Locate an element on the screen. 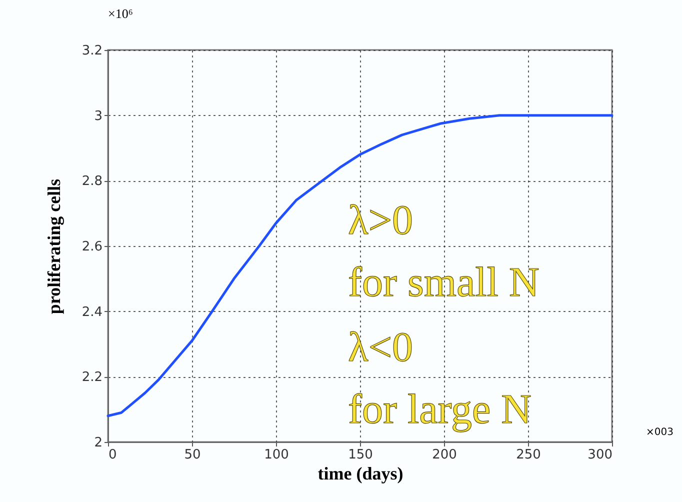  y-tick-label: 2.2 is located at coordinates (92, 378).